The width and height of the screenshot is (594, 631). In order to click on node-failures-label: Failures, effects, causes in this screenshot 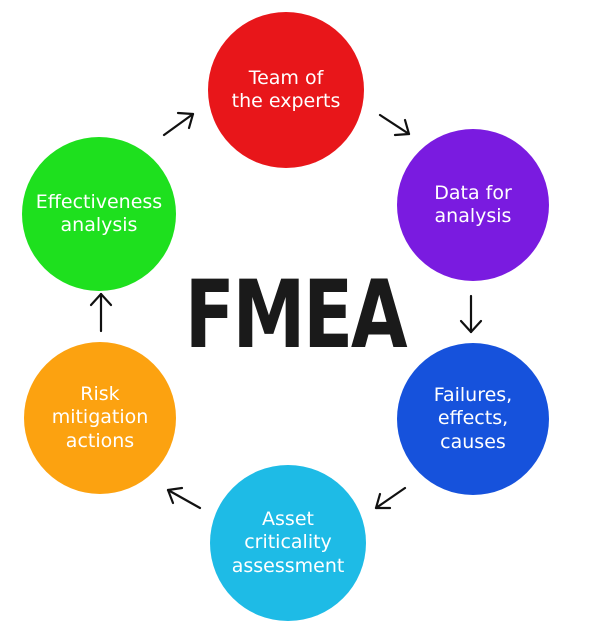, I will do `click(473, 418)`.